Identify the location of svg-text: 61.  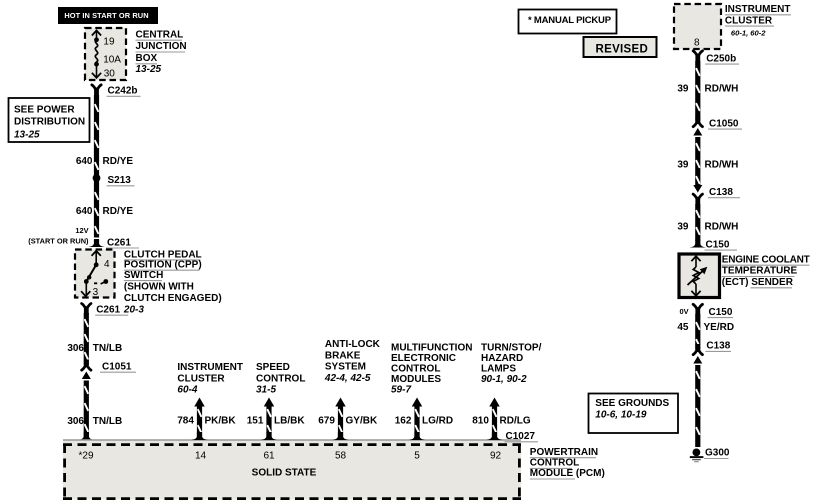
(269, 455).